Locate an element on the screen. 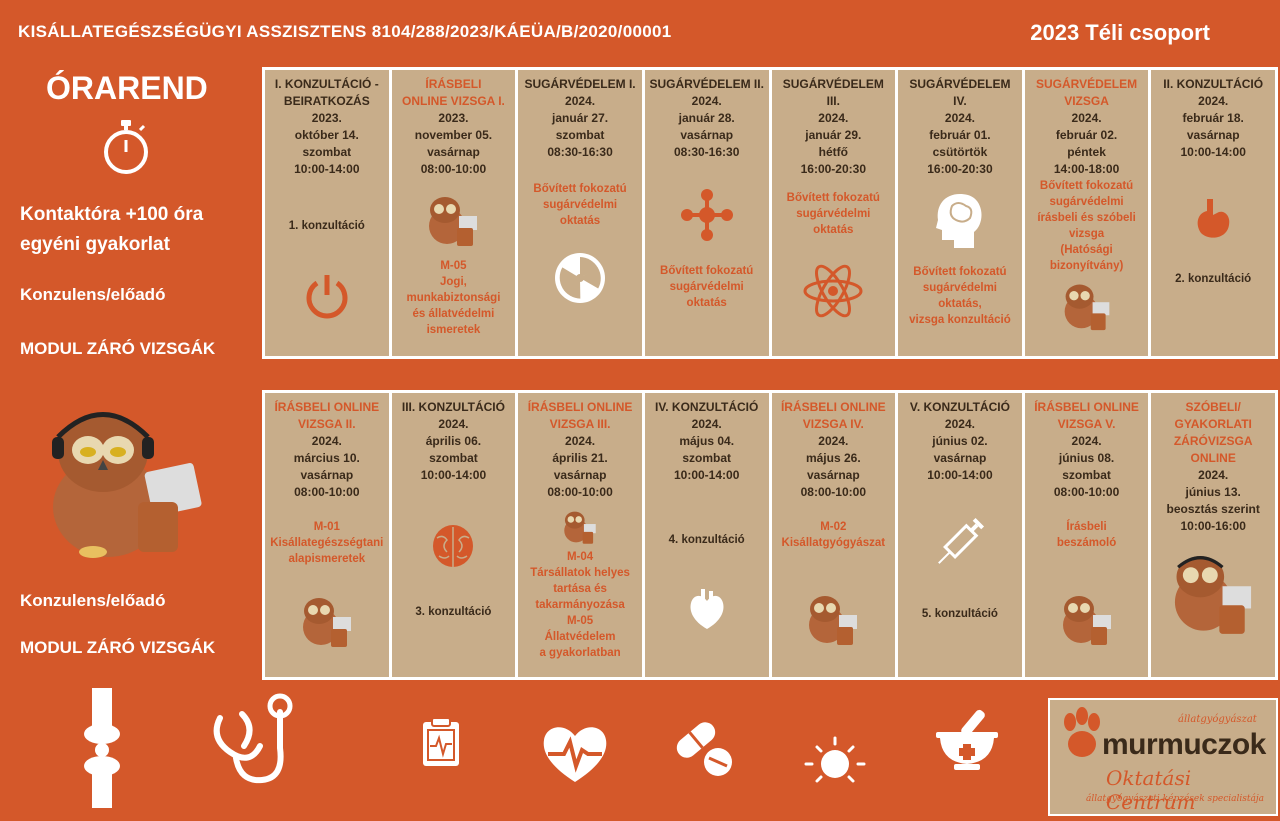 Image resolution: width=1280 pixels, height=821 pixels. cell-date: június 08. is located at coordinates (1086, 458).